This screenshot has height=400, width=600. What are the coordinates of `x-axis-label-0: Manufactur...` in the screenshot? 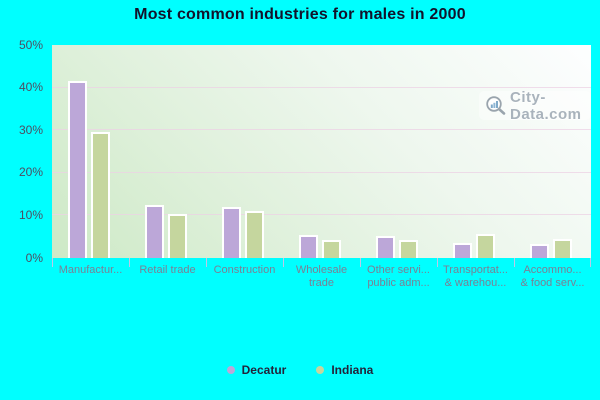 It's located at (90, 270).